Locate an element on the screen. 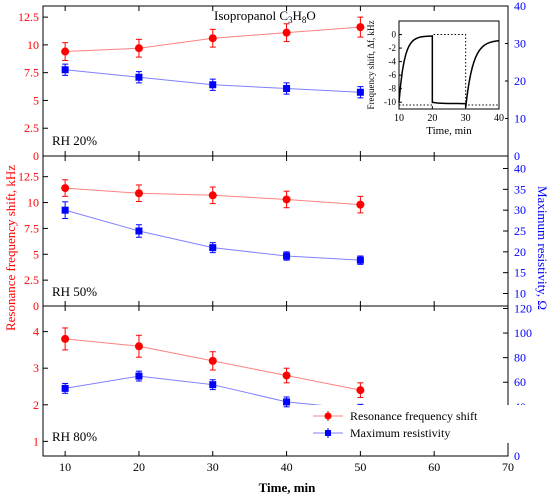  inset-x-tick-label: 10 is located at coordinates (399, 118).